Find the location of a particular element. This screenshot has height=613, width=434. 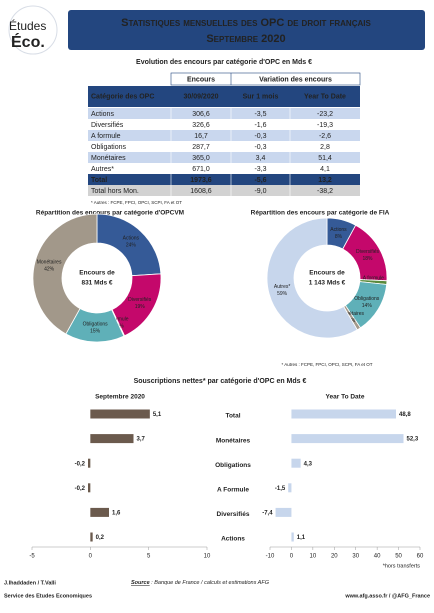

table-cell: 16,7 is located at coordinates (201, 136).